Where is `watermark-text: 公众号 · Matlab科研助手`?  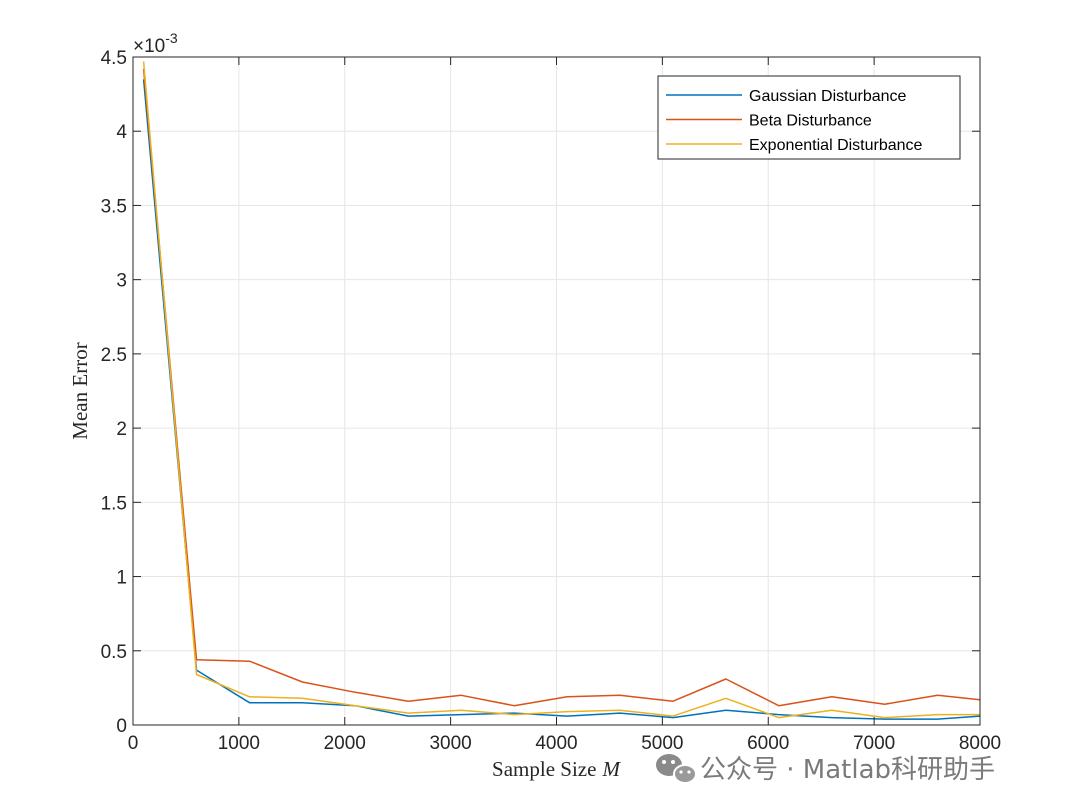
watermark-text: 公众号 · Matlab科研助手 is located at coordinates (847, 770).